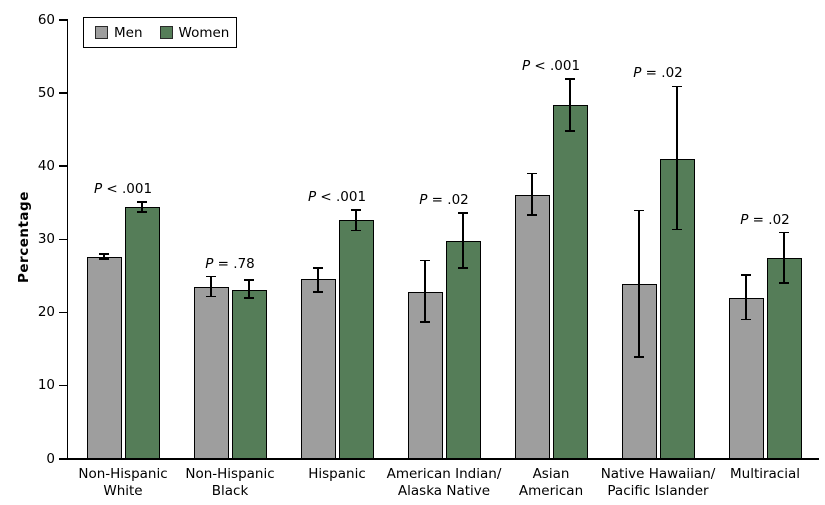  What do you see at coordinates (444, 491) in the screenshot?
I see `x-category-label-line: Alaska Native` at bounding box center [444, 491].